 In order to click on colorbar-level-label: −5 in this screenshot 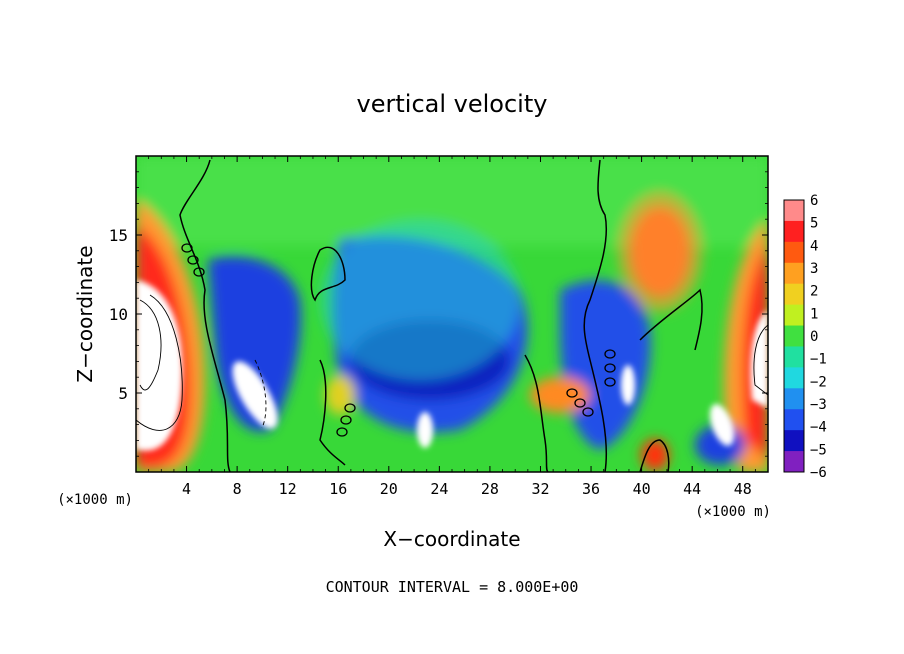, I will do `click(818, 450)`.